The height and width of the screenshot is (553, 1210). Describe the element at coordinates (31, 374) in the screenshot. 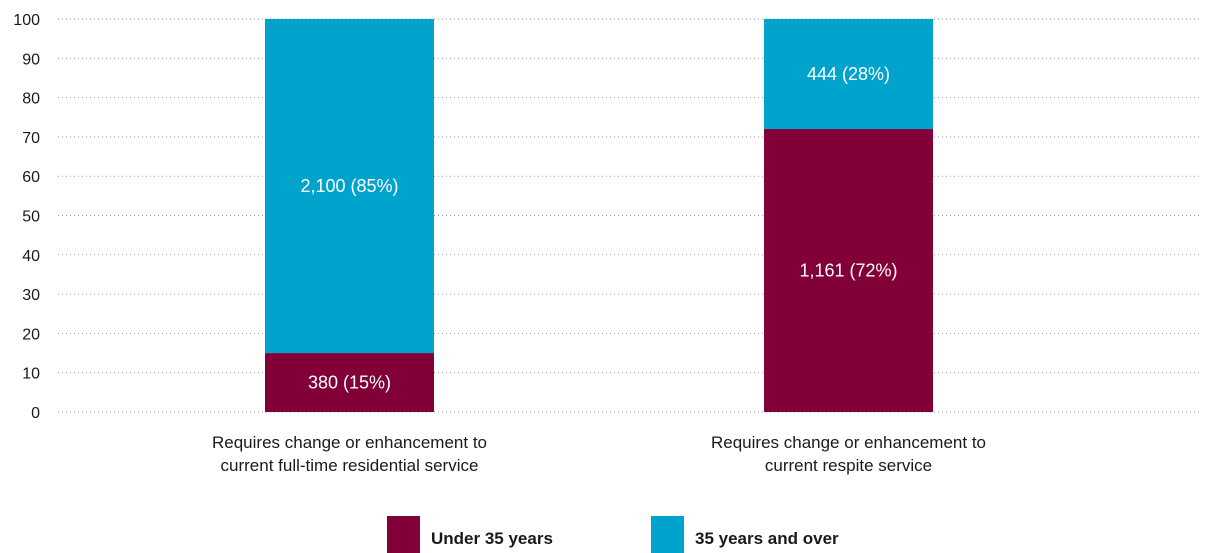

I see `y-tick-label: 10` at that location.